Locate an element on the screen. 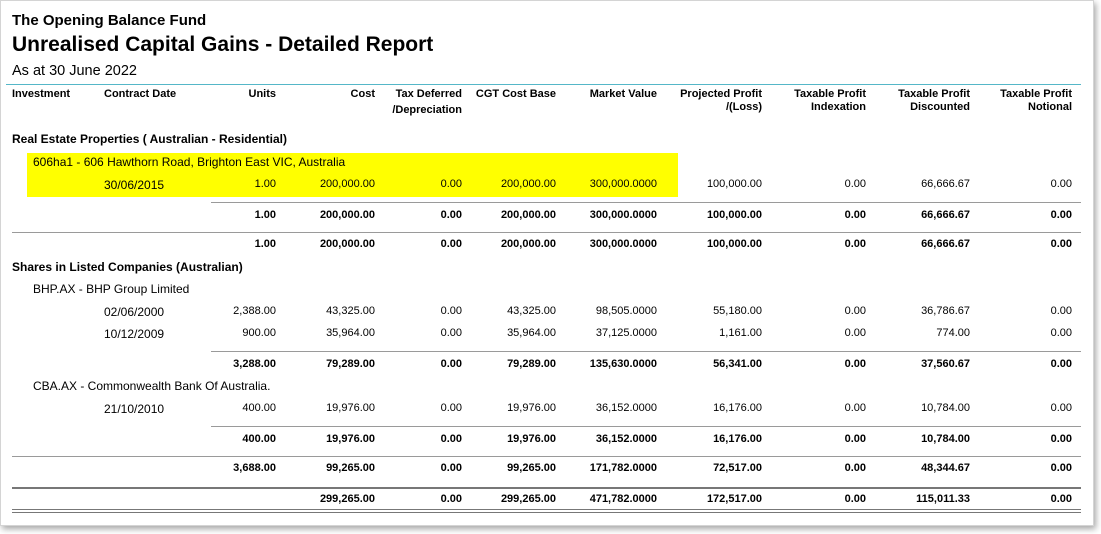 The image size is (1101, 534). taxable-discounted: 115,011.33 is located at coordinates (943, 499).